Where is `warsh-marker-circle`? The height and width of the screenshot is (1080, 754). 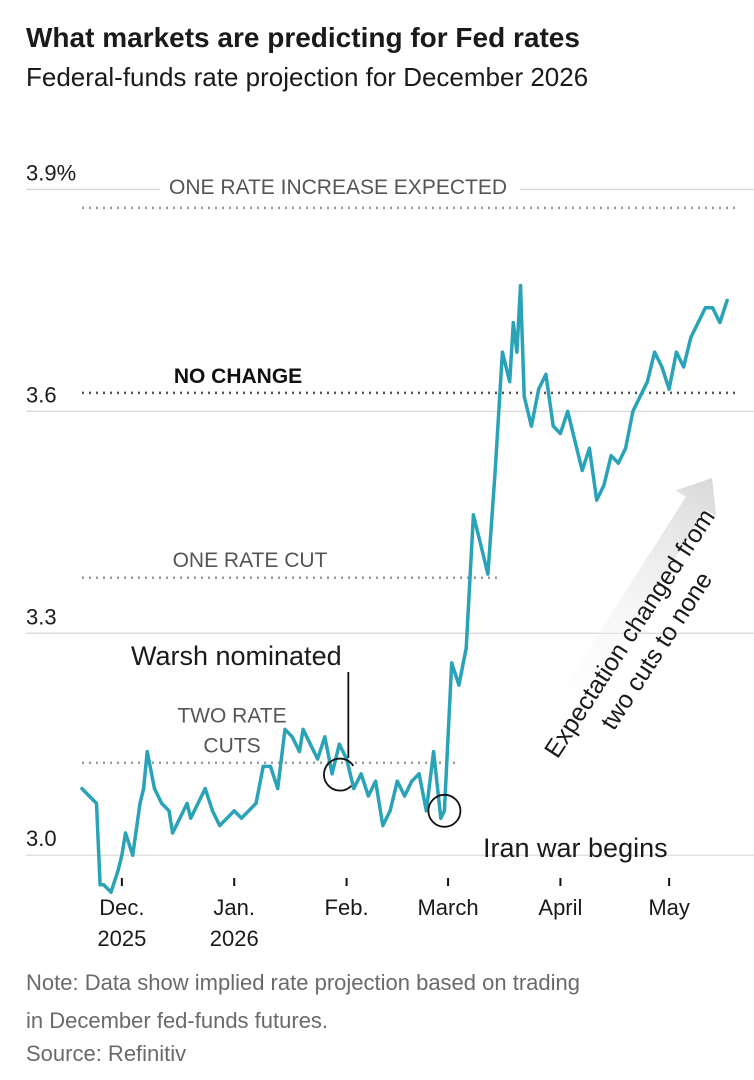
warsh-marker-circle is located at coordinates (339, 774).